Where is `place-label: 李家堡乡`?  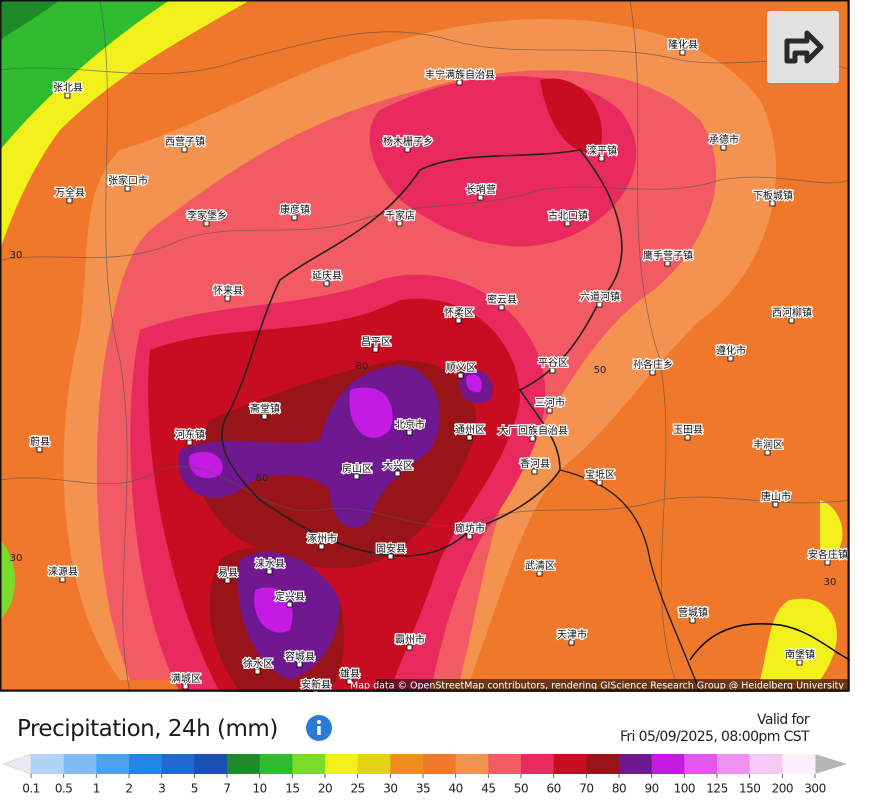 place-label: 李家堡乡 is located at coordinates (207, 215).